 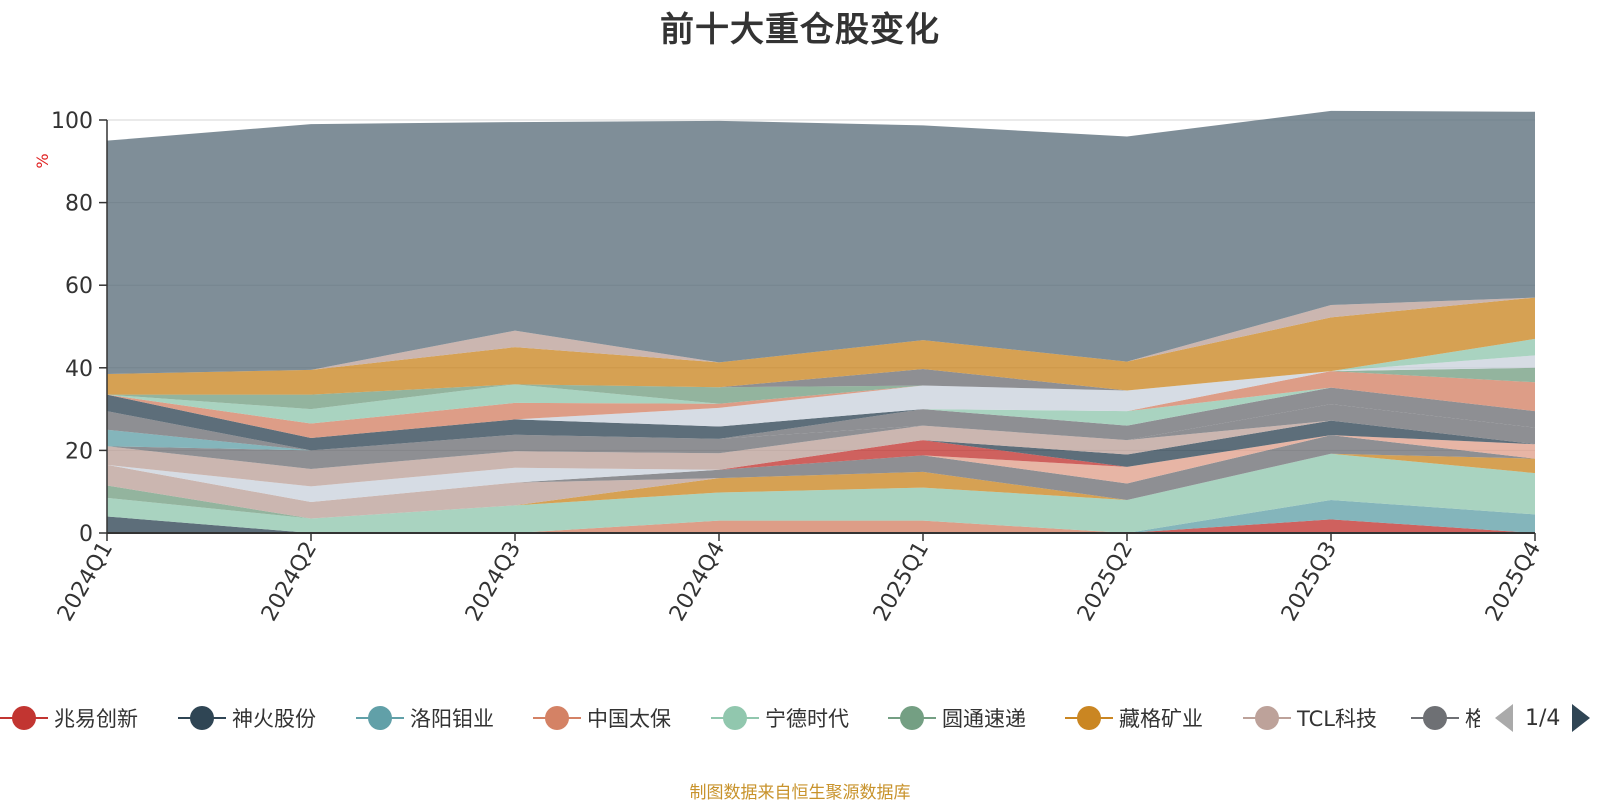 What do you see at coordinates (79, 286) in the screenshot?
I see `y-tick-label: 60` at bounding box center [79, 286].